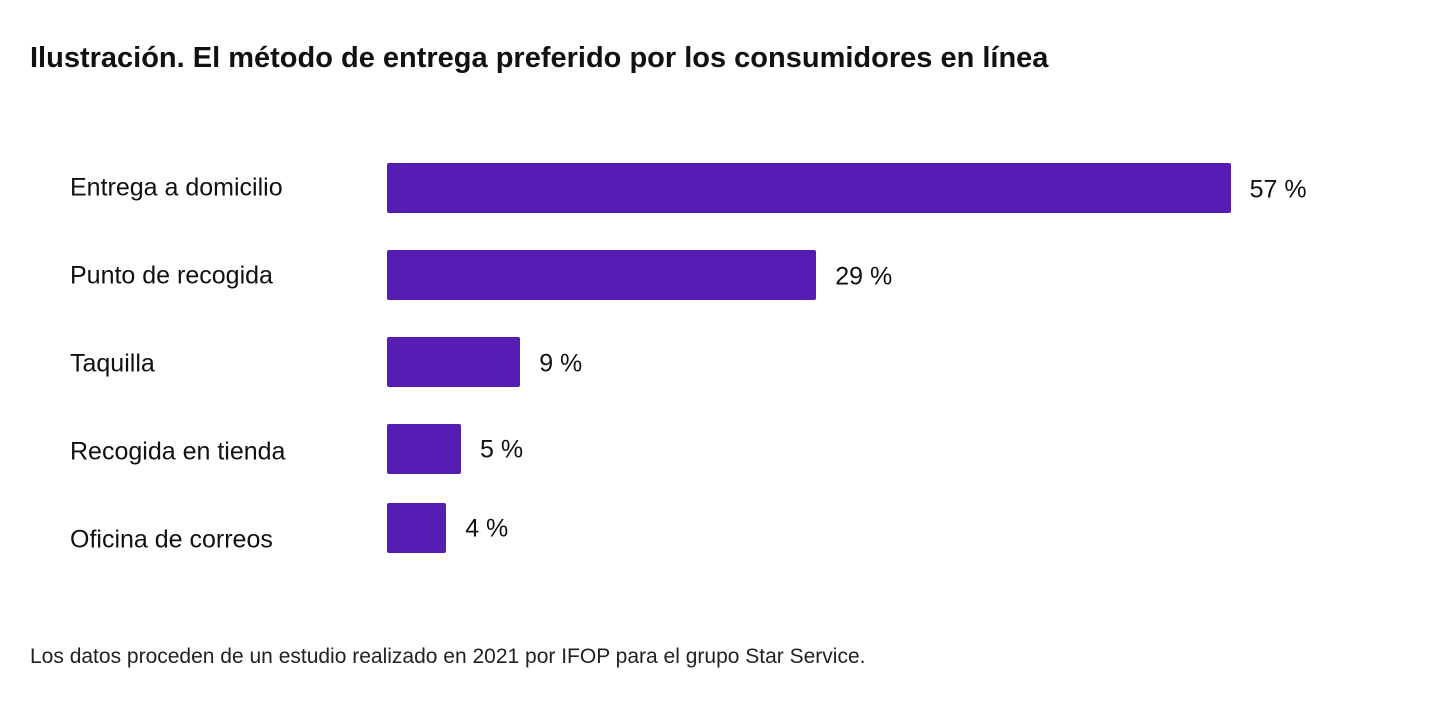 The image size is (1430, 704). Describe the element at coordinates (178, 451) in the screenshot. I see `category-label: Recogida en tienda` at that location.